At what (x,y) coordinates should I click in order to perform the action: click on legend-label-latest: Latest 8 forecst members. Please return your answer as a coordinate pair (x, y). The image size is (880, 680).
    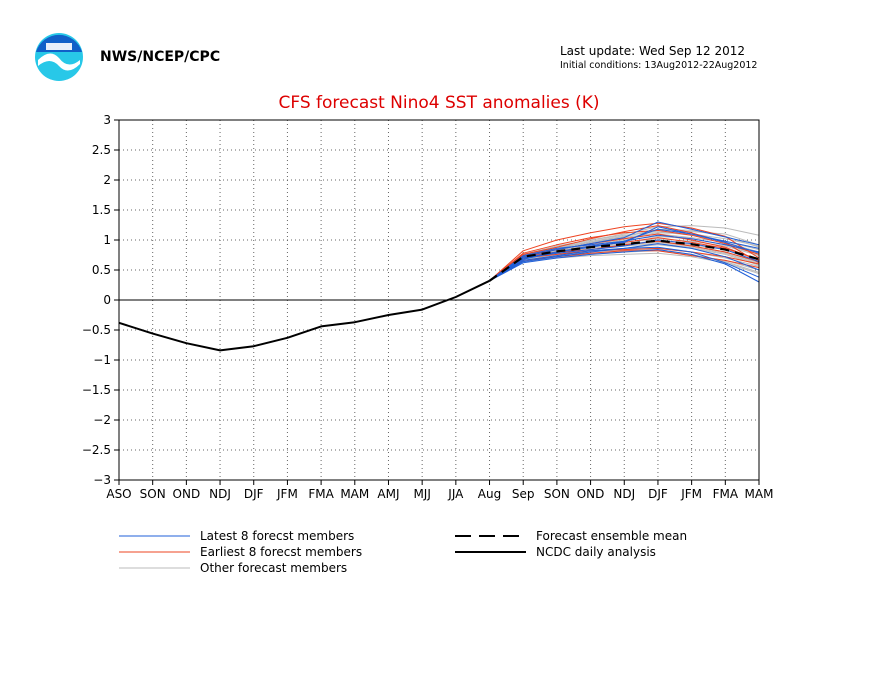
    Looking at the image, I should click on (277, 536).